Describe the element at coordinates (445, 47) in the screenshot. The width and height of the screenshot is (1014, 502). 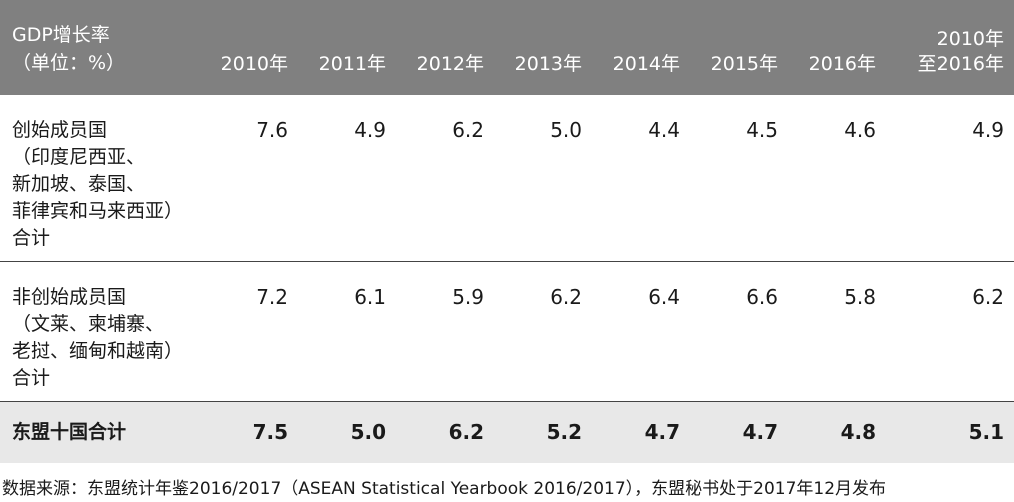
I see `column-header: 2012年` at that location.